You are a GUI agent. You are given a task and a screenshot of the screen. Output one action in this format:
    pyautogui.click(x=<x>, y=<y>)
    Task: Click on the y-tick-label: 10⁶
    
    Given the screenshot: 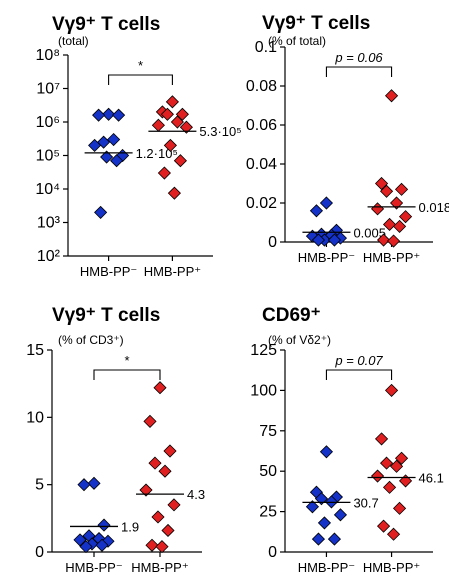 What is the action you would take?
    pyautogui.click(x=48, y=122)
    